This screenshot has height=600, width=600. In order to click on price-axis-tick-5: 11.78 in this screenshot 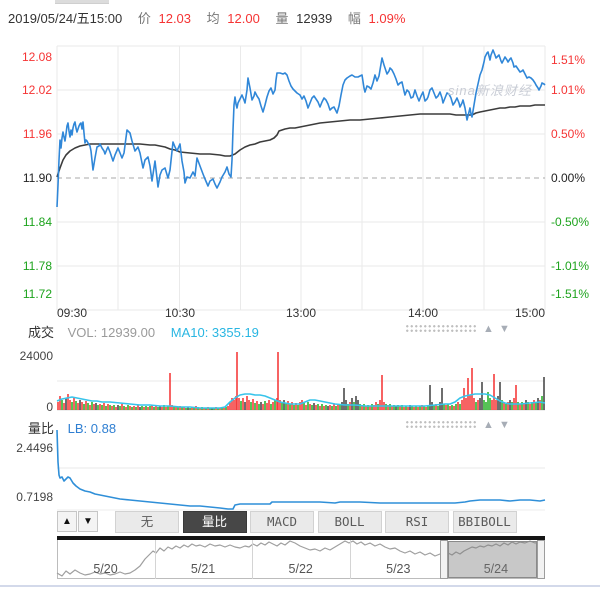, I will do `click(37, 266)`.